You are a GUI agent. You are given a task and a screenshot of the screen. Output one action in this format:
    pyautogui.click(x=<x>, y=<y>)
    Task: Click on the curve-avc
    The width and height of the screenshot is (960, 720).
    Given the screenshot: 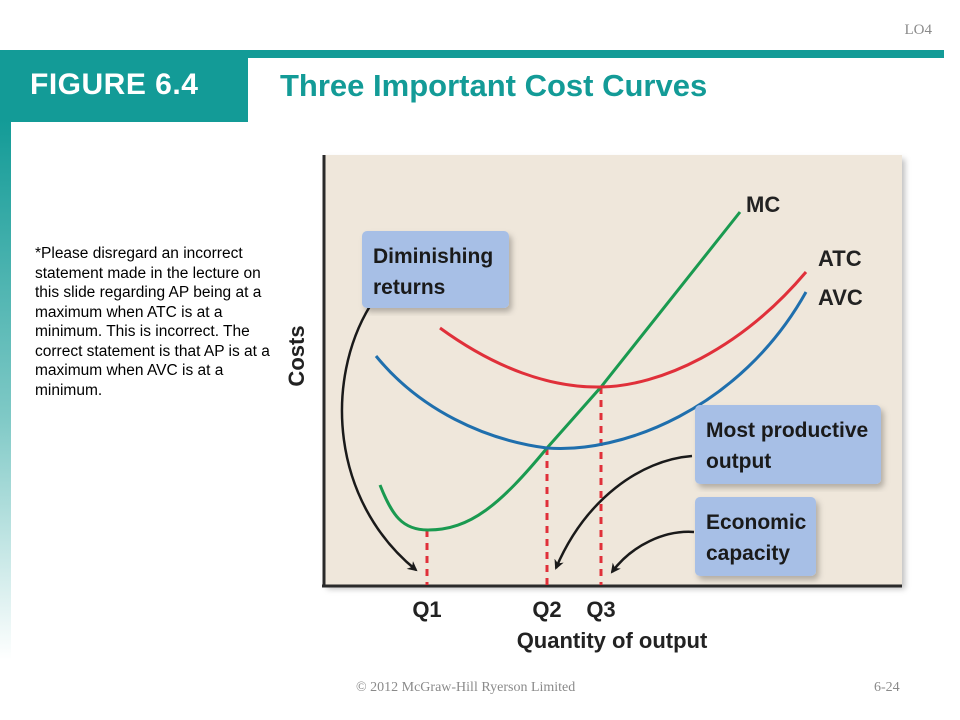 What is the action you would take?
    pyautogui.click(x=591, y=371)
    